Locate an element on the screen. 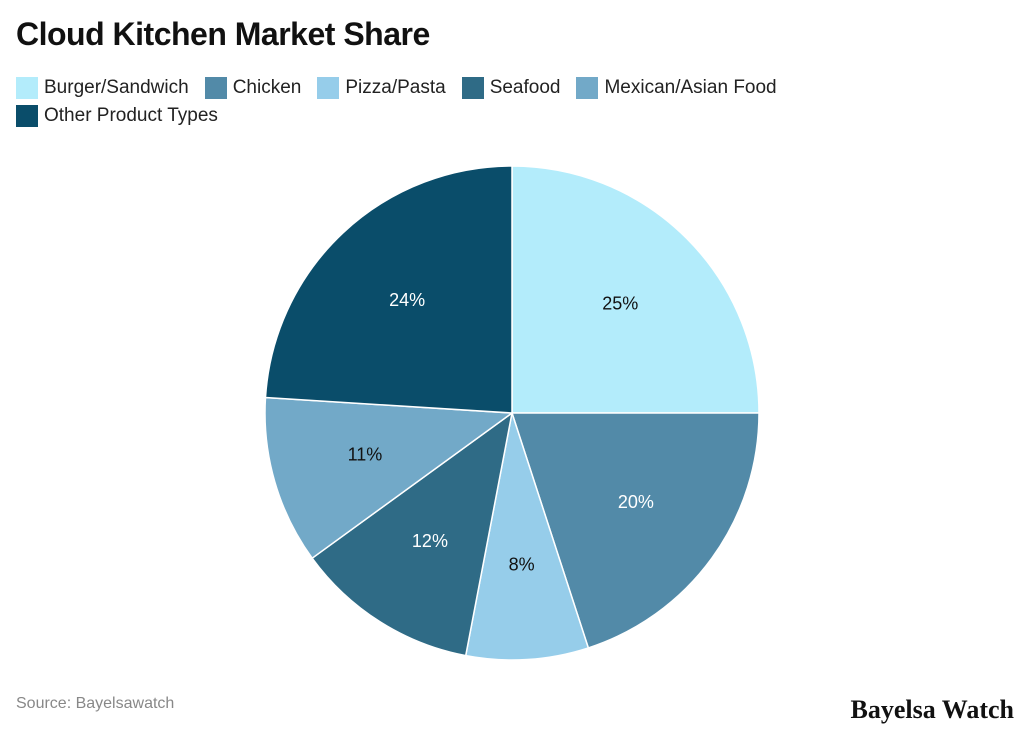 The width and height of the screenshot is (1024, 733). data-label: 24% is located at coordinates (407, 300).